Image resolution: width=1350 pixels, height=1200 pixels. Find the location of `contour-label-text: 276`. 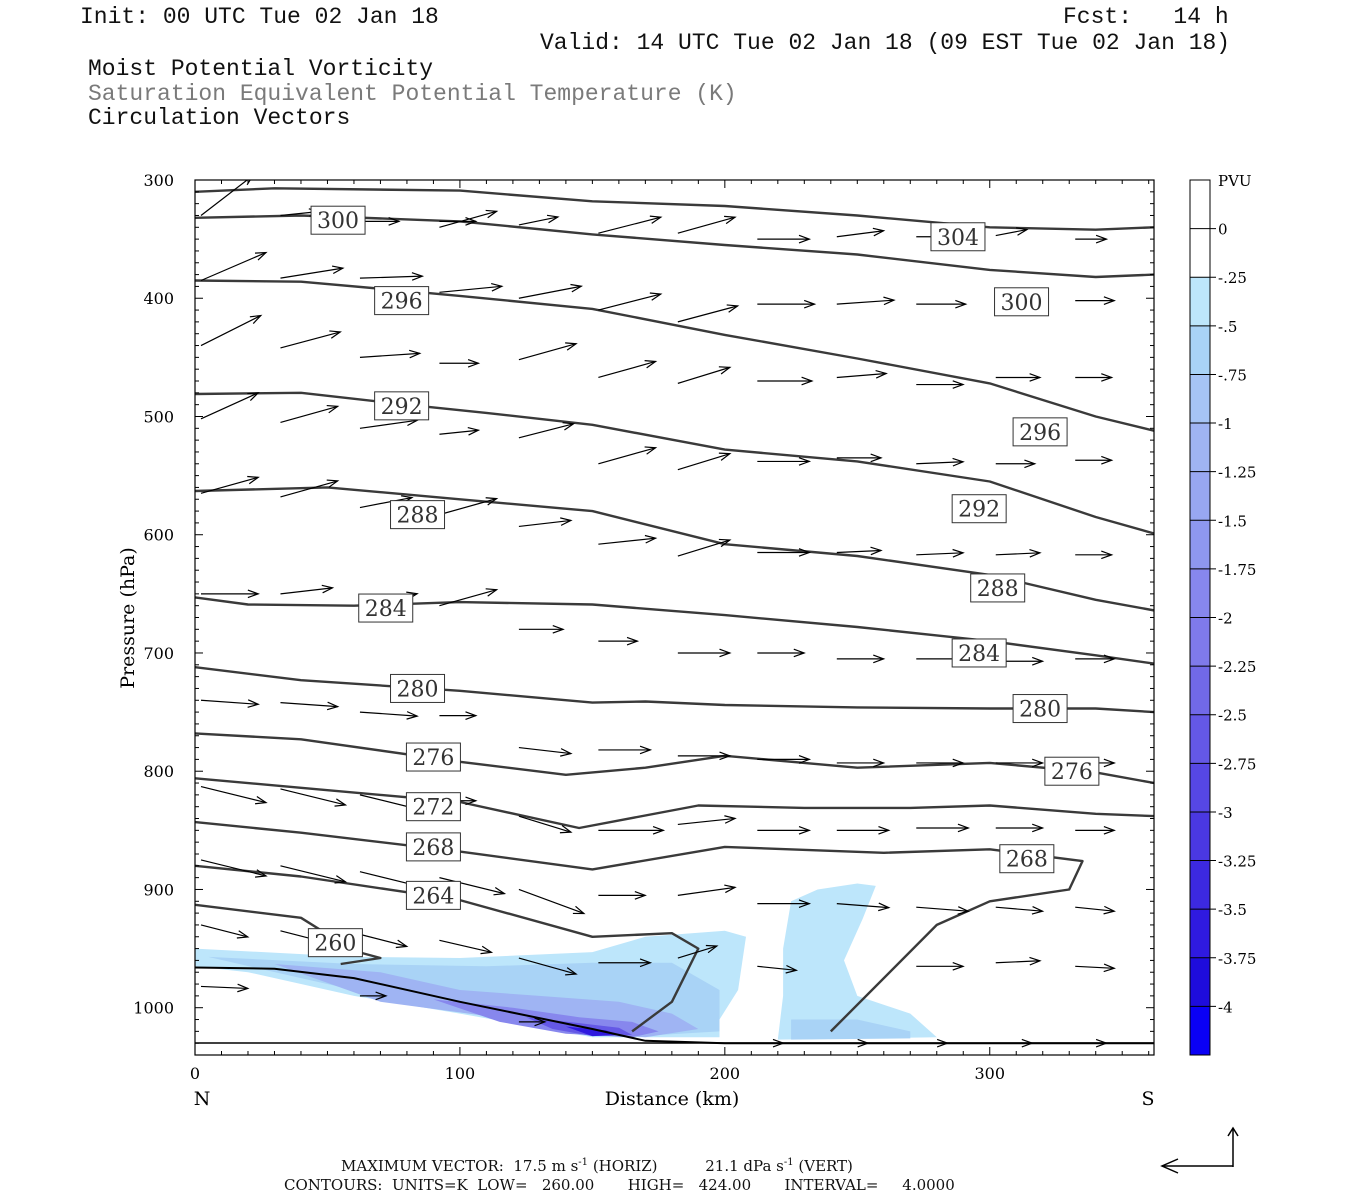

contour-label-text: 276 is located at coordinates (1072, 772).